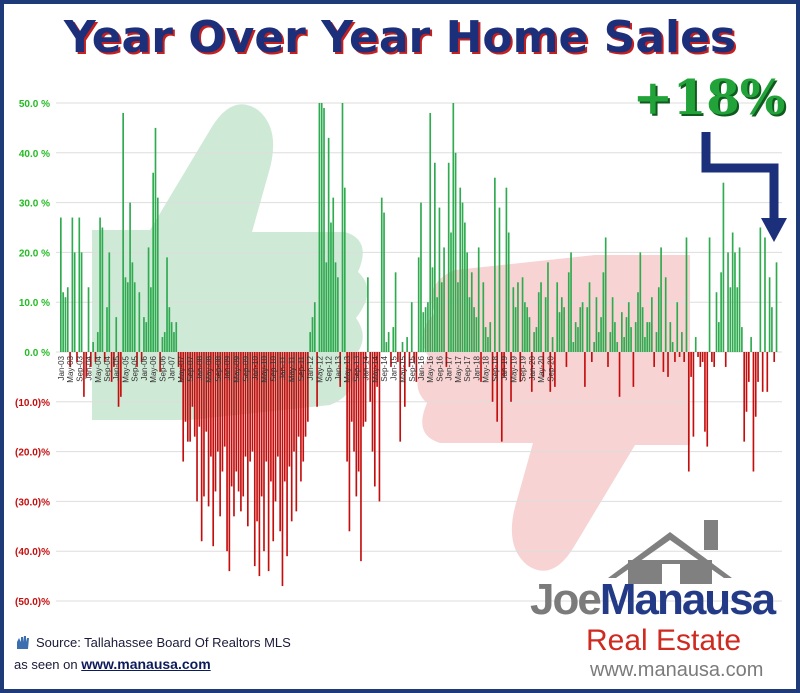 This screenshot has width=800, height=693. I want to click on x-tick-label: May-09, so click(236, 368).